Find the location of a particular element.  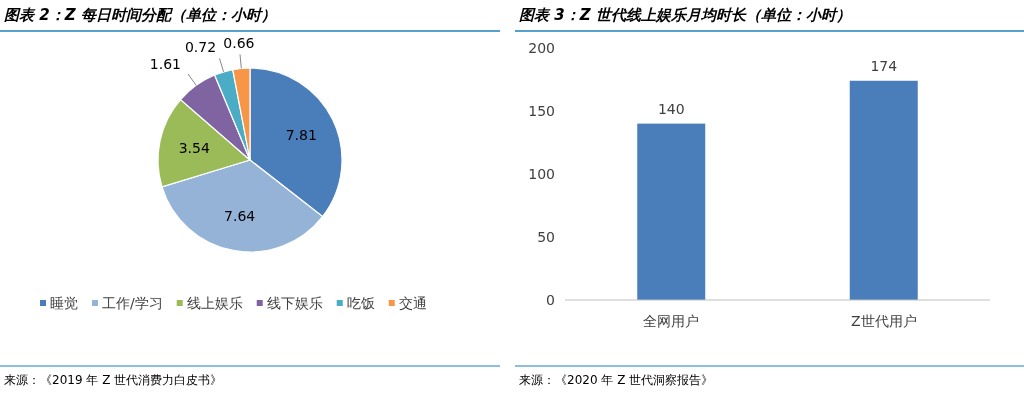

data-label: 0.72 is located at coordinates (200, 46).